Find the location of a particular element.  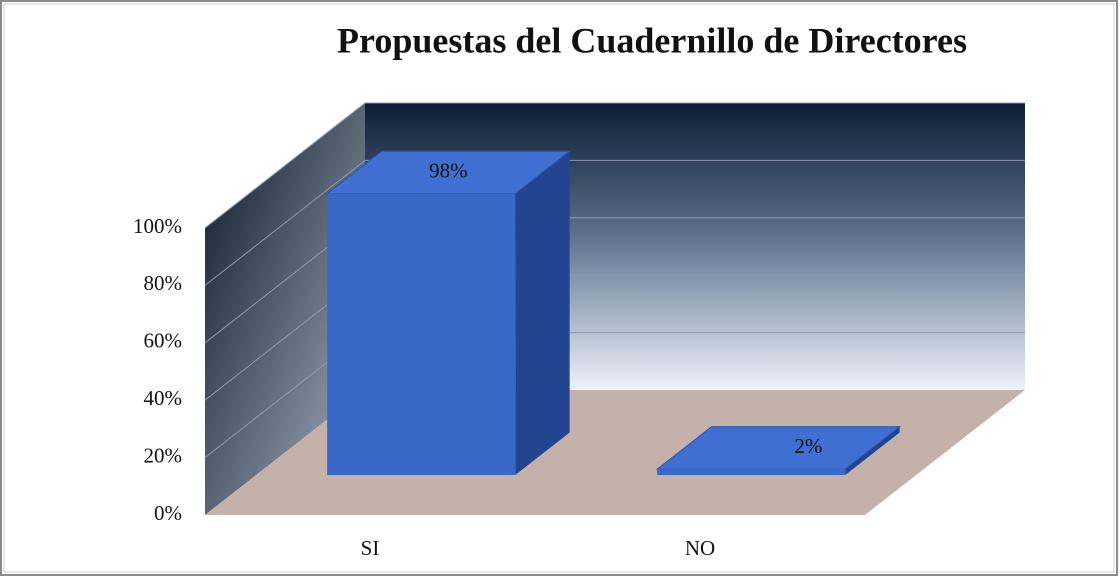

y-tick-label: 20% is located at coordinates (163, 455).